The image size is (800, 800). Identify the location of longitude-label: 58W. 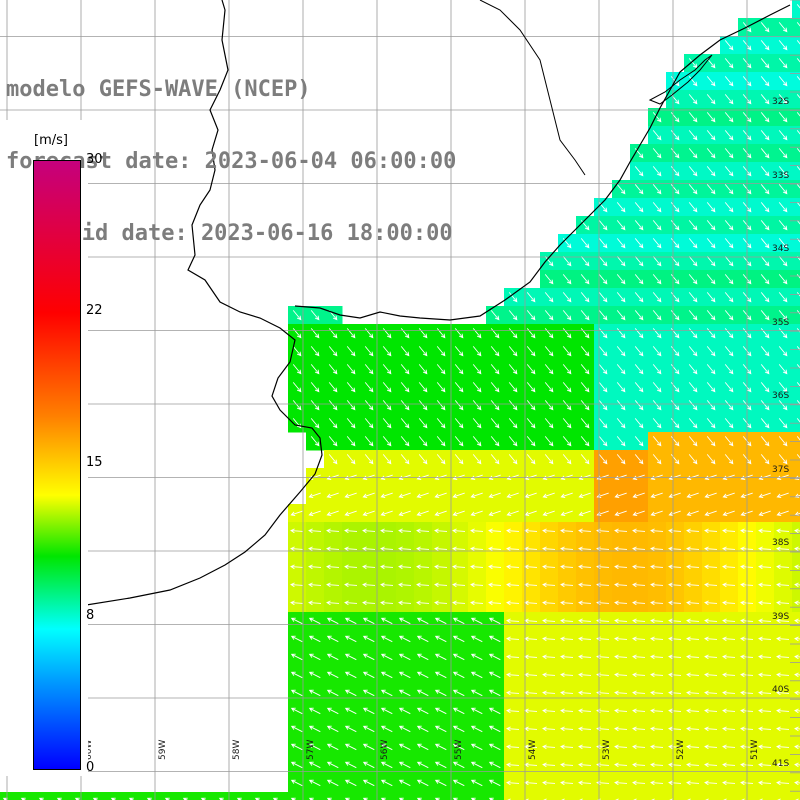
(237, 749).